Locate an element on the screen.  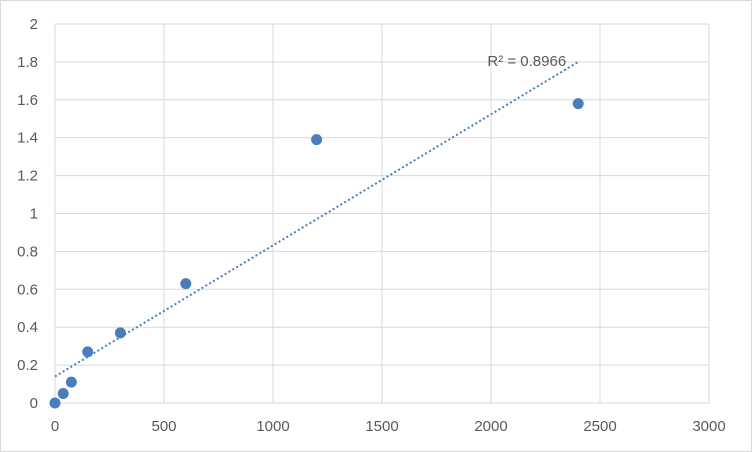
y-tick-label-4: 0.8 is located at coordinates (27, 251).